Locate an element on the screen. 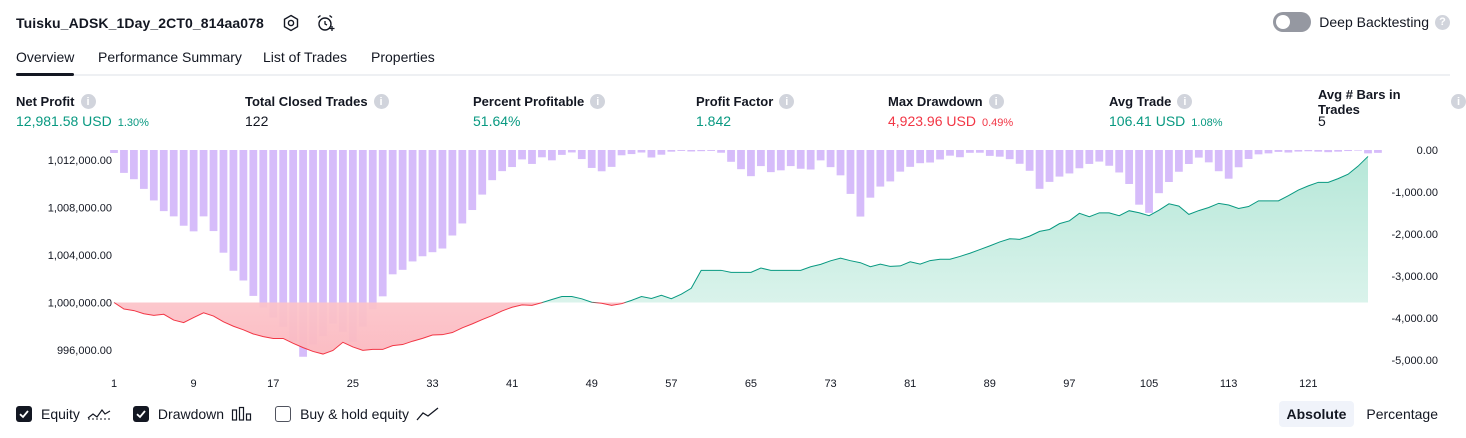  tab-performance-summary: Performance Summary is located at coordinates (170, 57).